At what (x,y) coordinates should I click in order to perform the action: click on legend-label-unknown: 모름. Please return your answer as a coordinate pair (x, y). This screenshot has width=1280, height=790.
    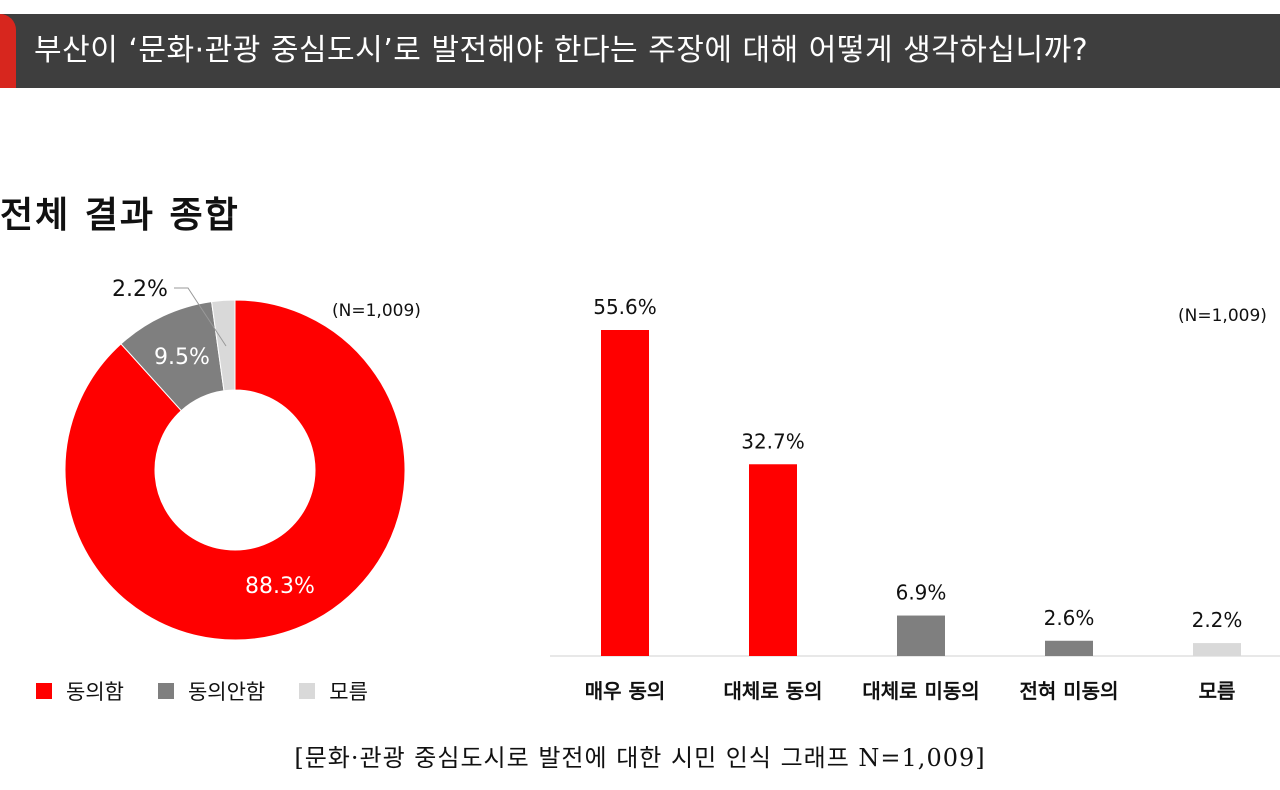
    Looking at the image, I should click on (348, 692).